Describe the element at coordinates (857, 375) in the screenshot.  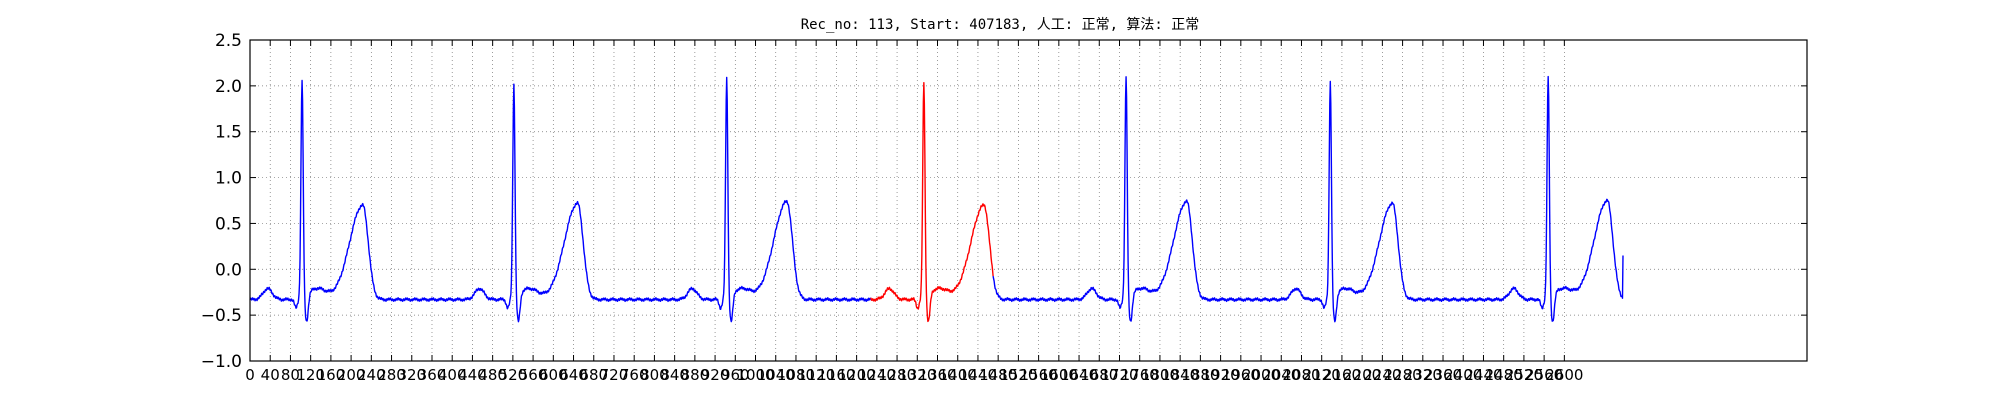
I see `x-tick-label: 1200` at that location.